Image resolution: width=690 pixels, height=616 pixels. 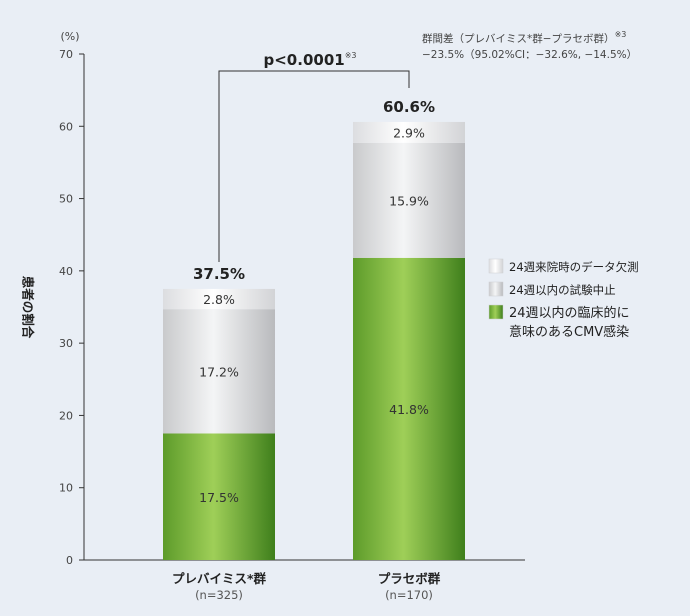 What do you see at coordinates (351, 55) in the screenshot?
I see `pvalue-sup: ※3` at bounding box center [351, 55].